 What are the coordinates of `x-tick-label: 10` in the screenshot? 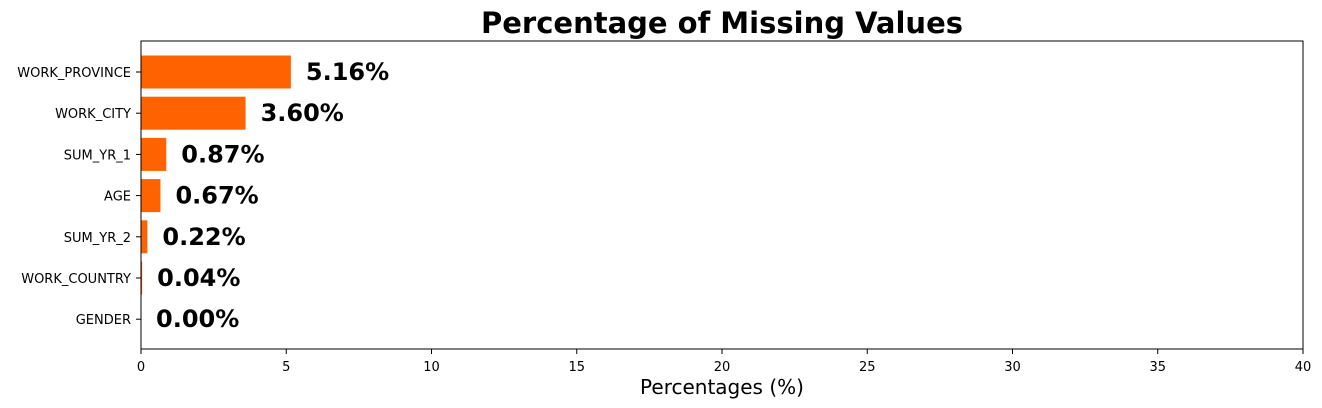 It's located at (431, 367).